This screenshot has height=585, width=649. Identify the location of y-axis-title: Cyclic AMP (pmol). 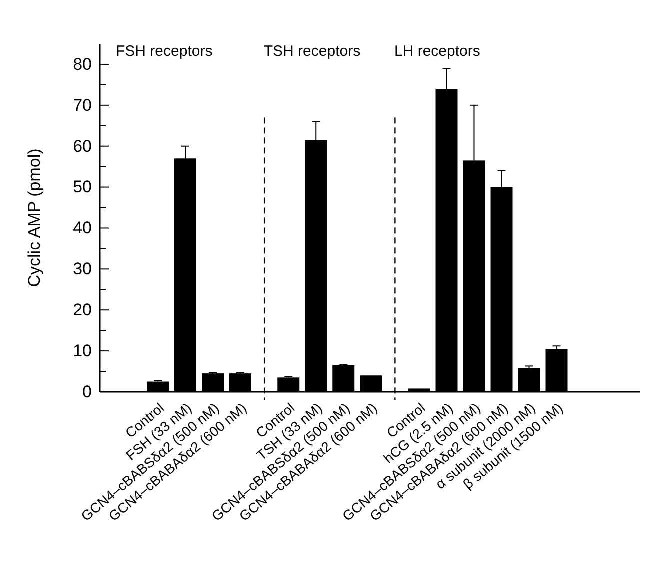
(34, 218).